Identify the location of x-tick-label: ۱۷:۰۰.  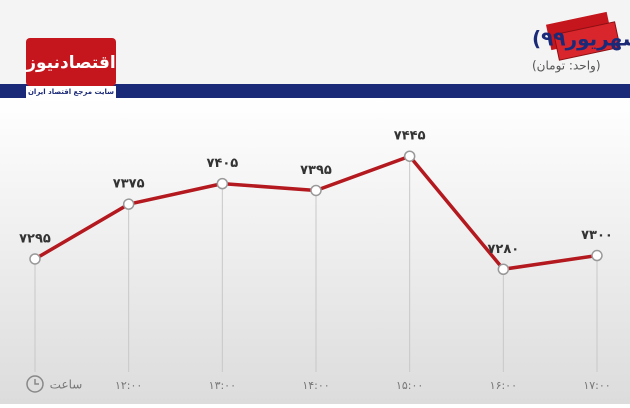
(596, 385).